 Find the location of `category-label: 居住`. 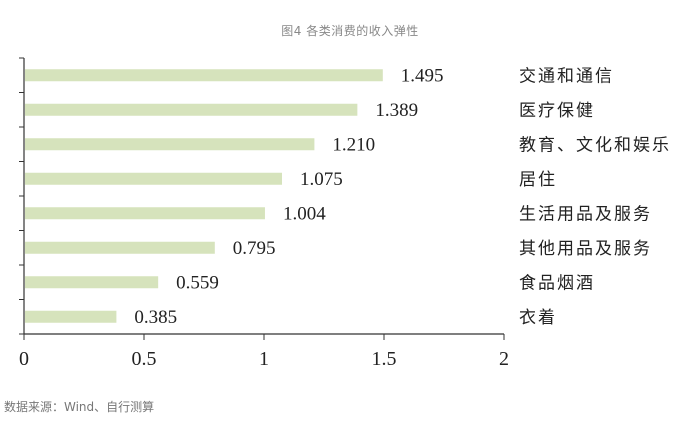

category-label: 居住 is located at coordinates (538, 180).